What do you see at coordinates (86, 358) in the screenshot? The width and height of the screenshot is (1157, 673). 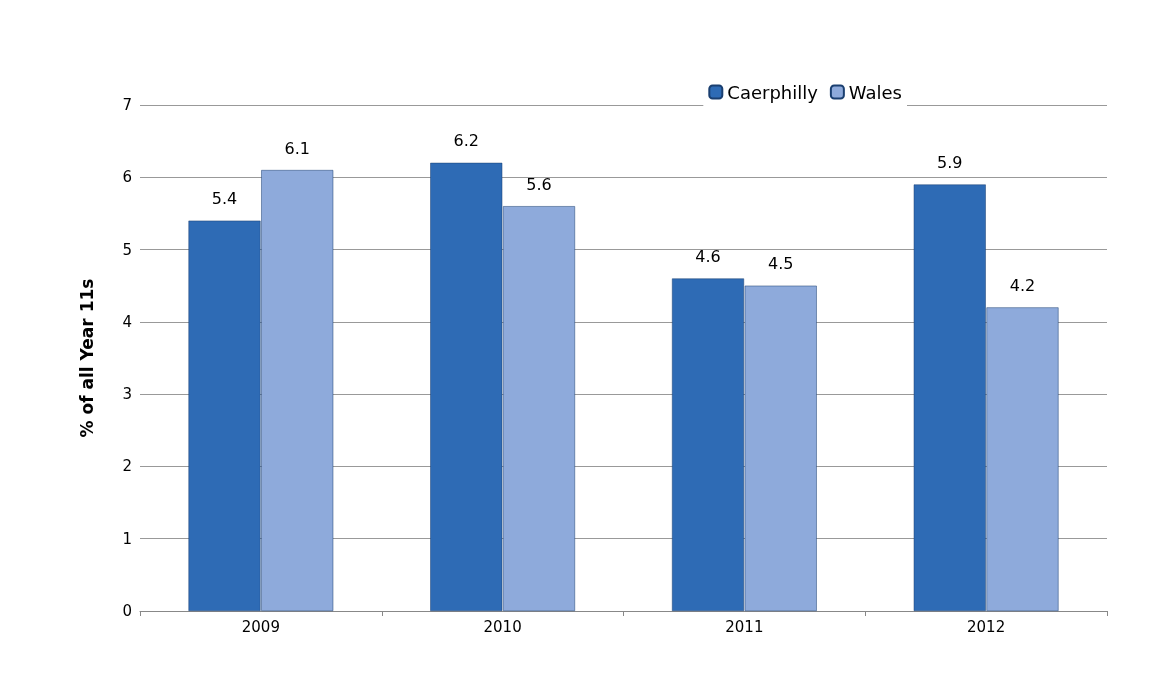 I see `y-axis-title: % of all Year 11s` at bounding box center [86, 358].